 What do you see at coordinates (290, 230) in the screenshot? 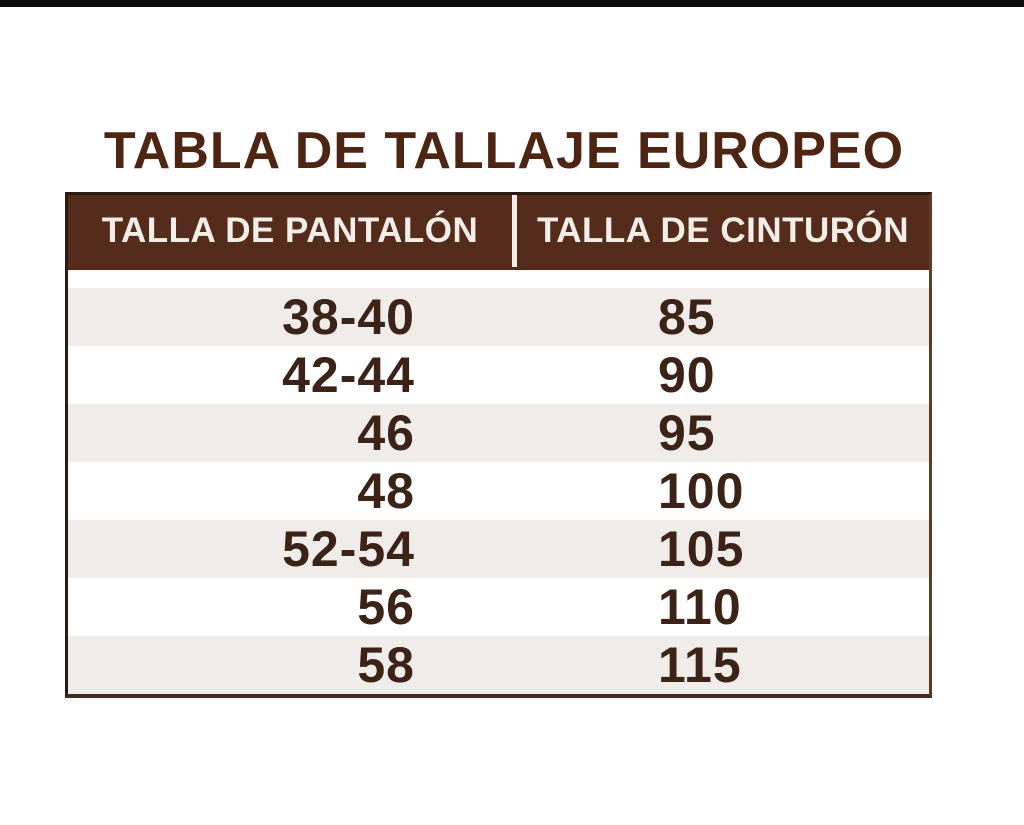
I see `header-cell-pantalon: TALLA DE PANTALÓN` at bounding box center [290, 230].